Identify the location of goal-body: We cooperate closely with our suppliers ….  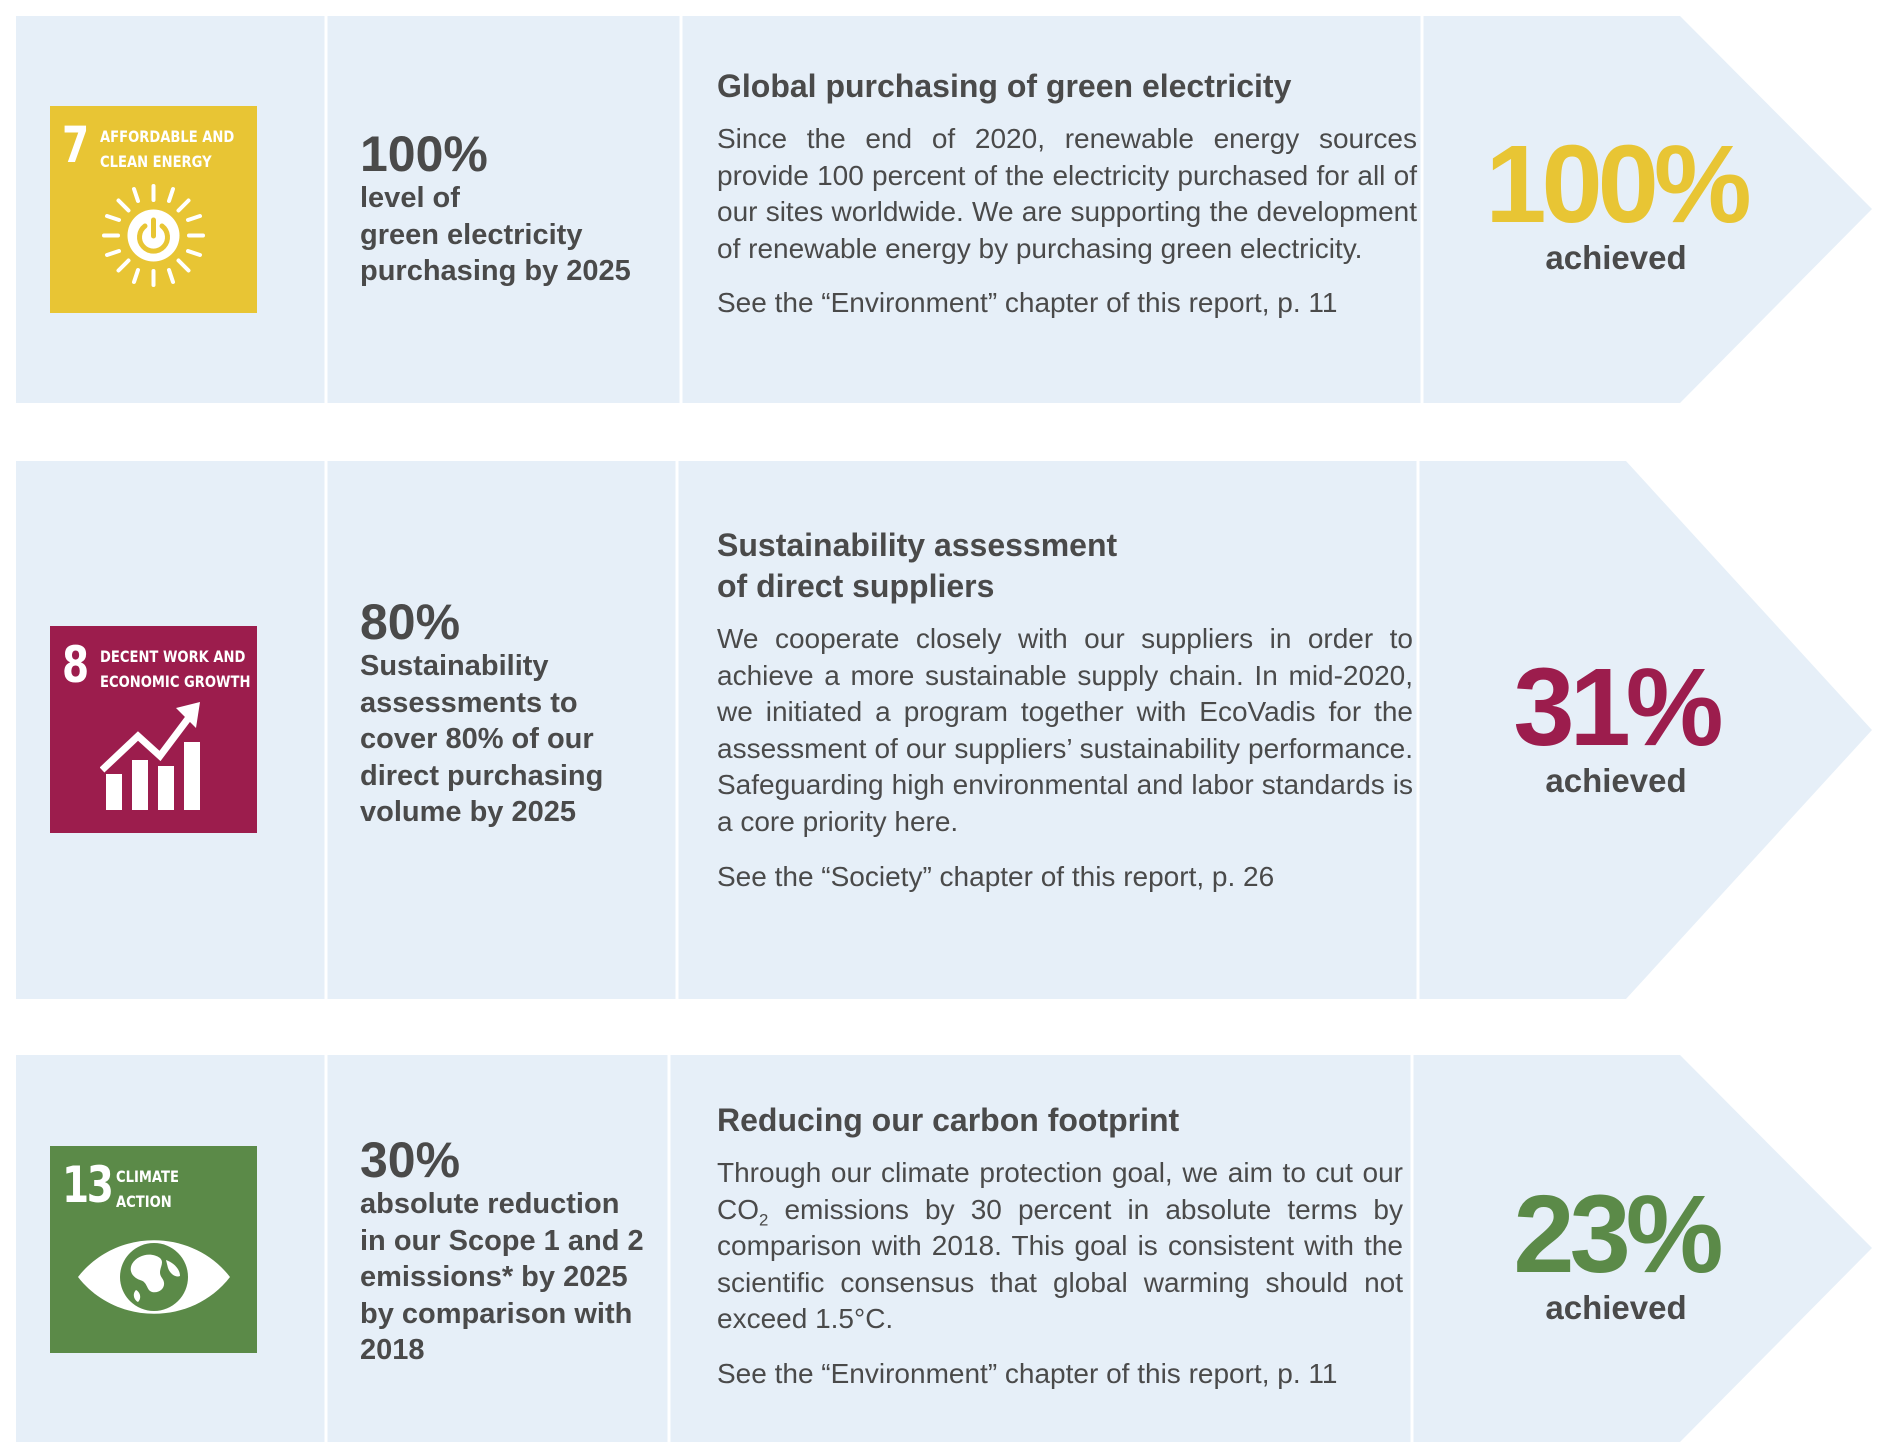
(1065, 730).